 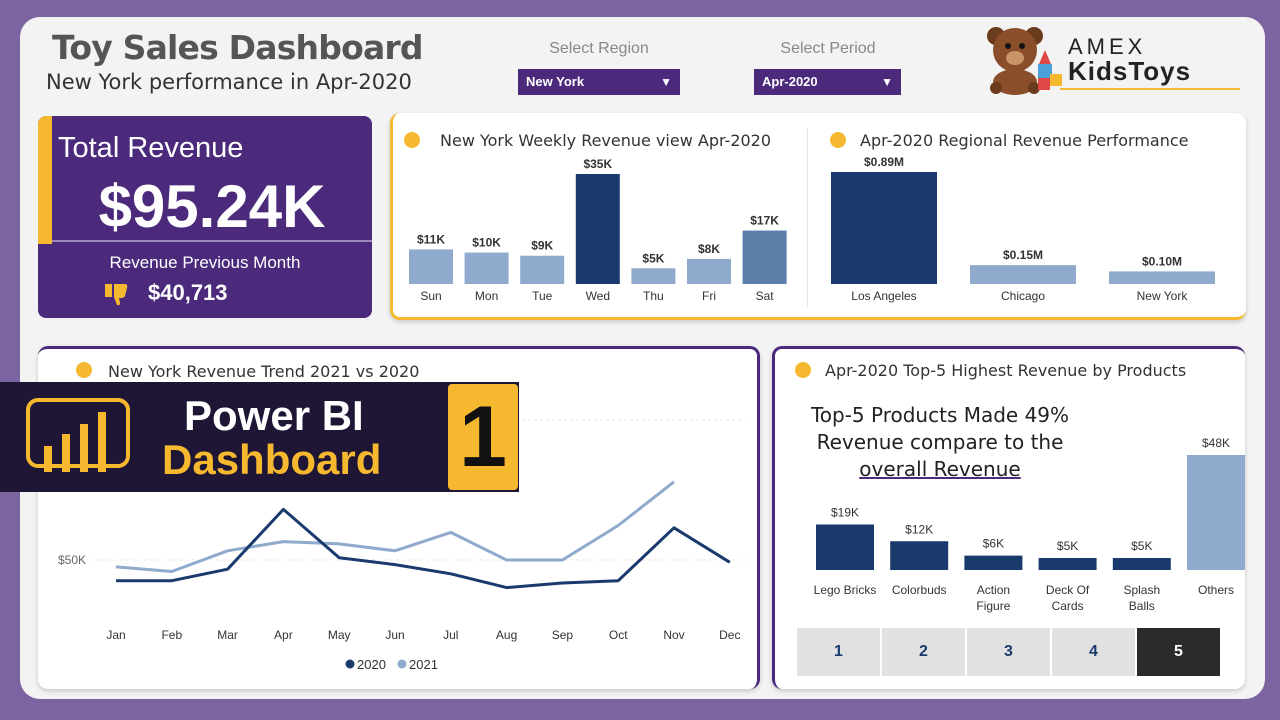 I want to click on product-data-label: $19K, so click(x=845, y=512).